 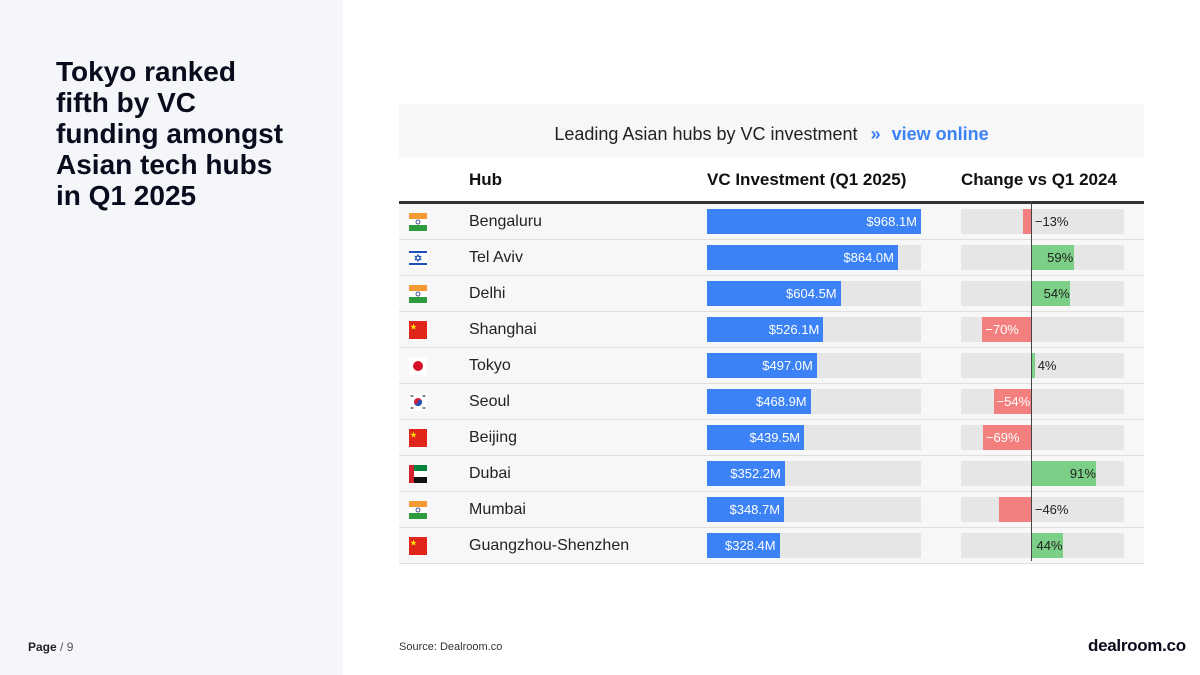 I want to click on change-track: 54%, so click(x=1042, y=293).